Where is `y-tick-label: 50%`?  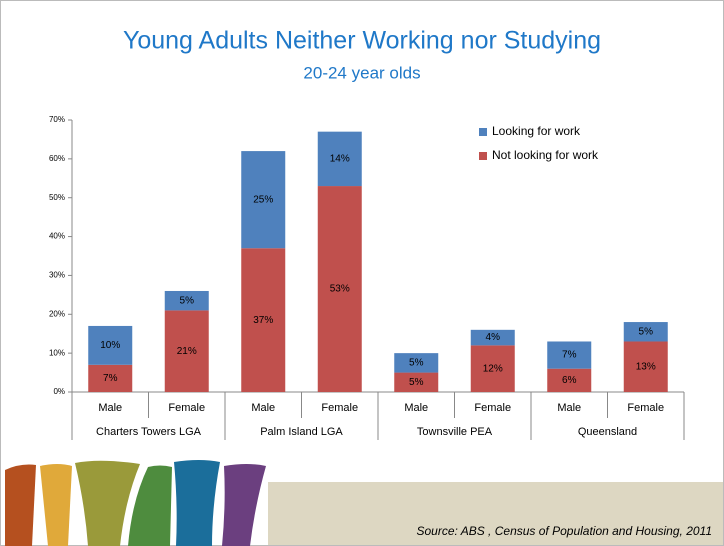
y-tick-label: 50% is located at coordinates (57, 197).